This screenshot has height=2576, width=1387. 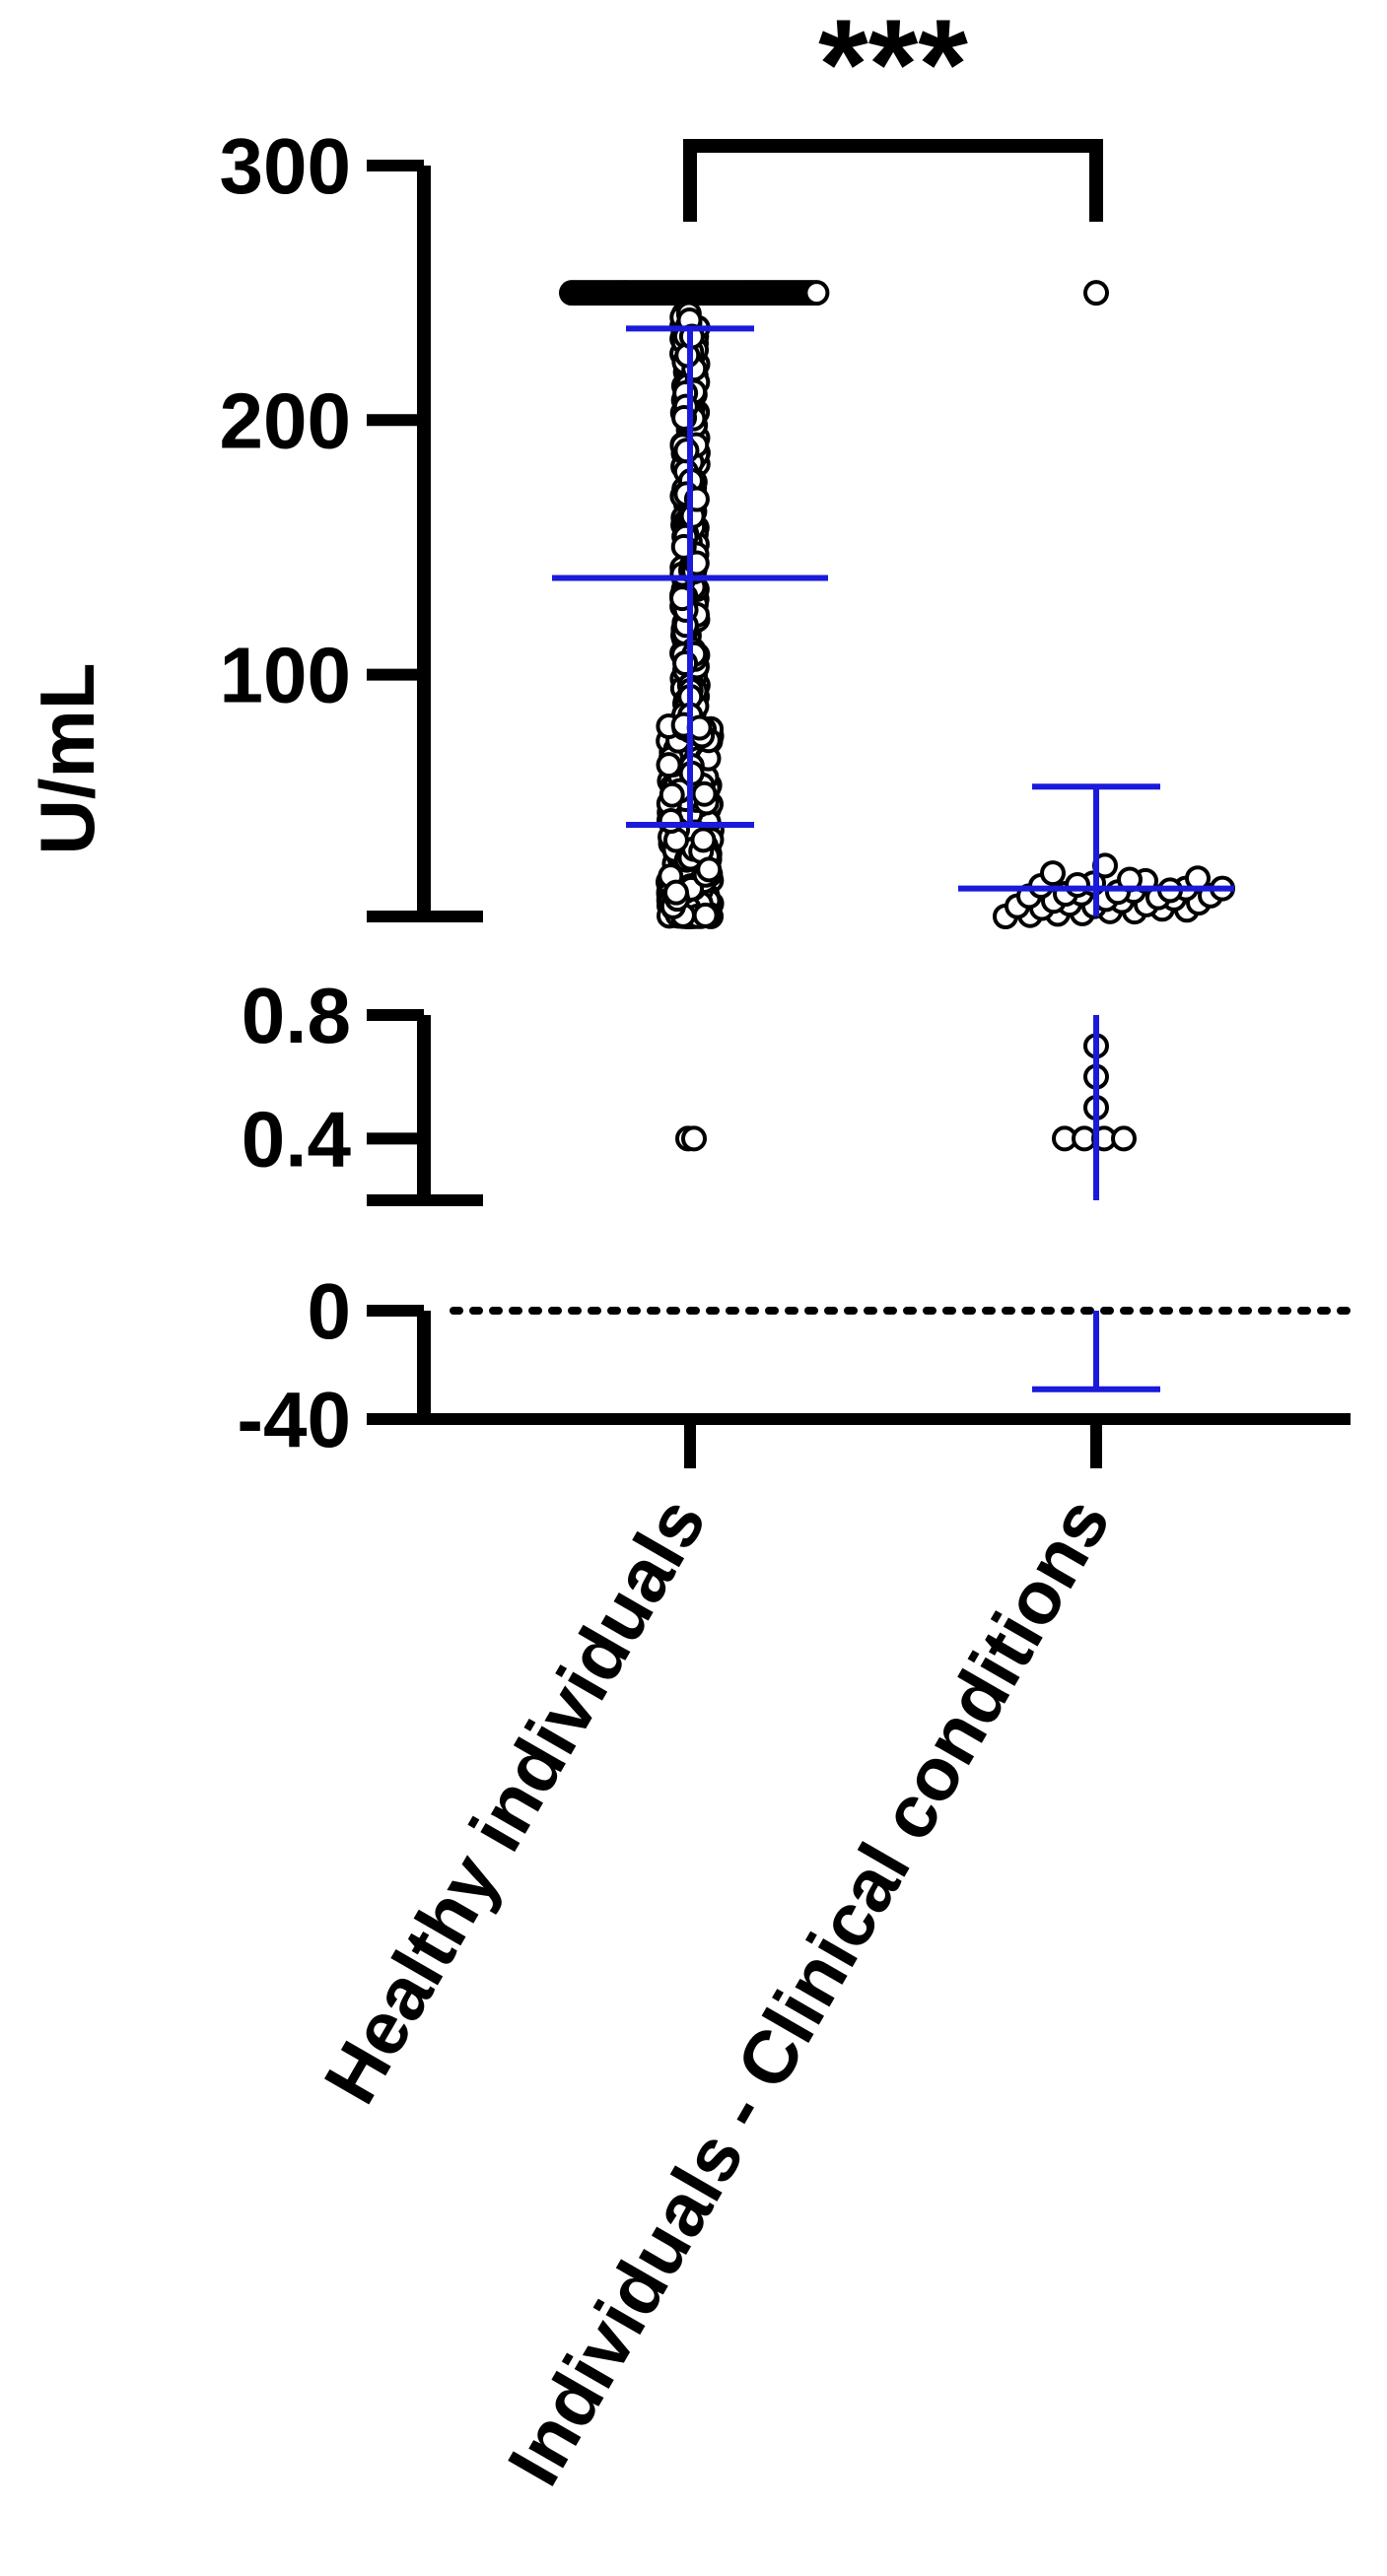 I want to click on significance-label: ***, so click(x=893, y=68).